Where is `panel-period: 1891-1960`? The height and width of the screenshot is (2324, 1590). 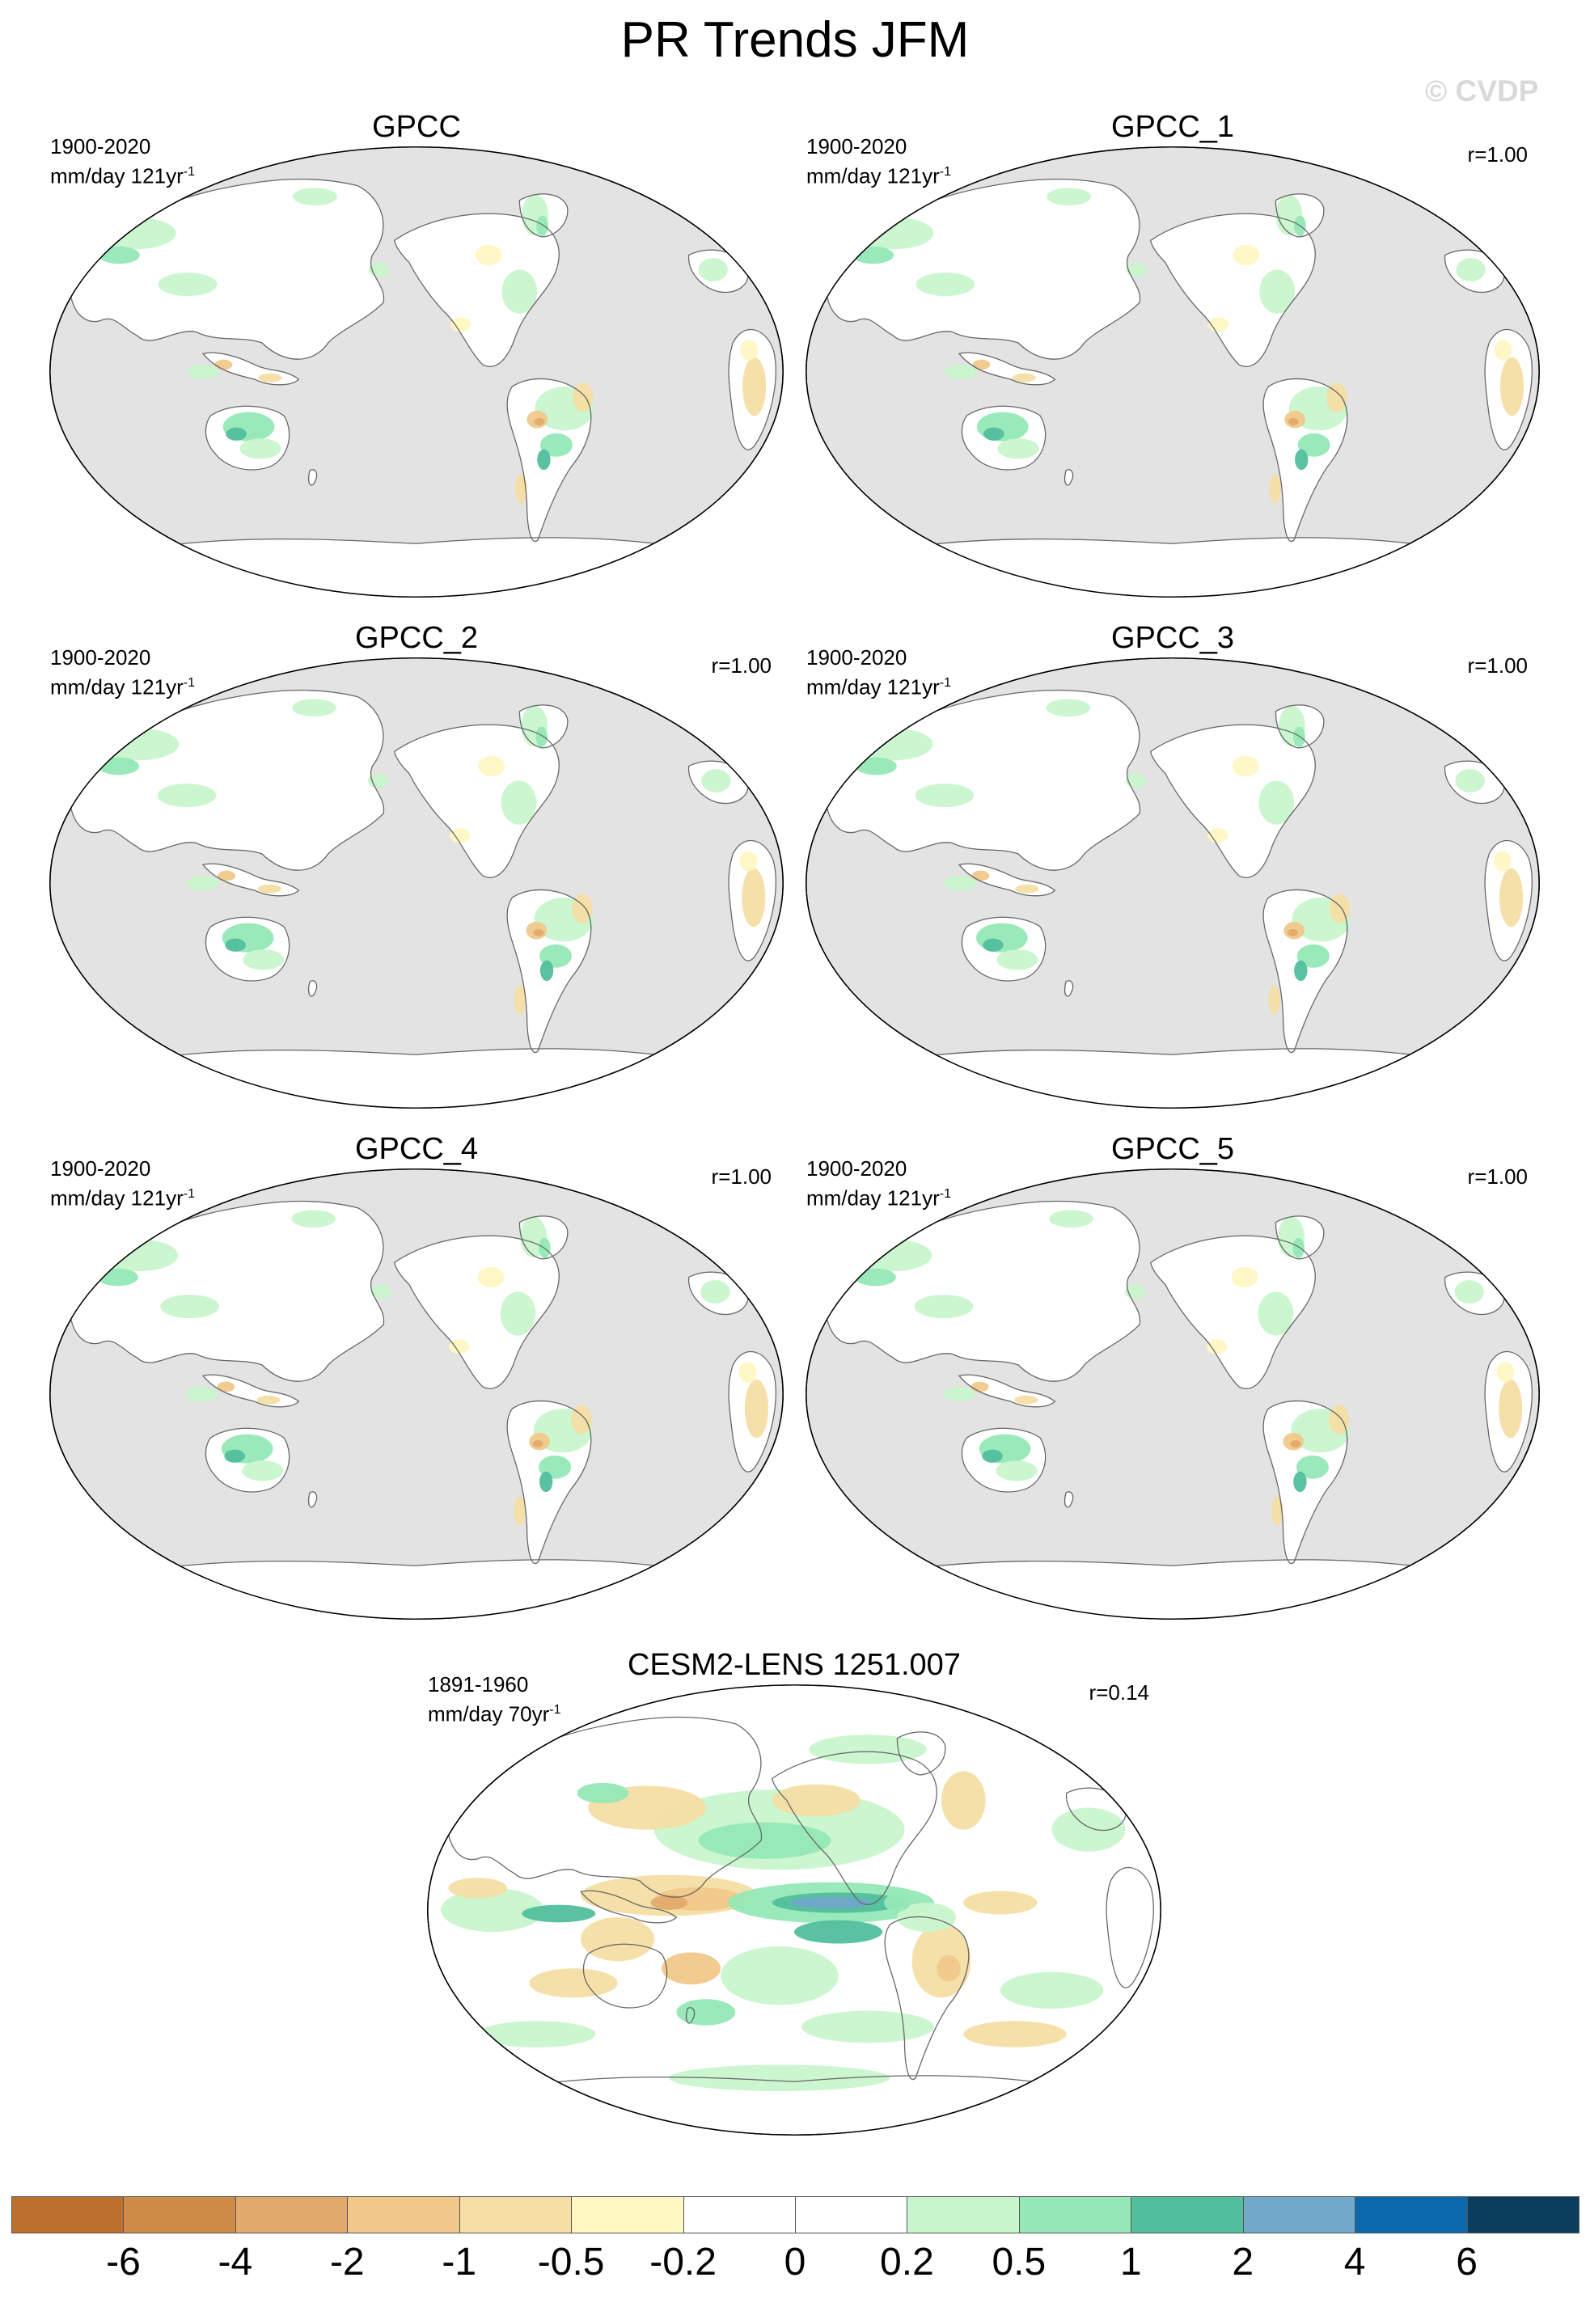 panel-period: 1891-1960 is located at coordinates (478, 1684).